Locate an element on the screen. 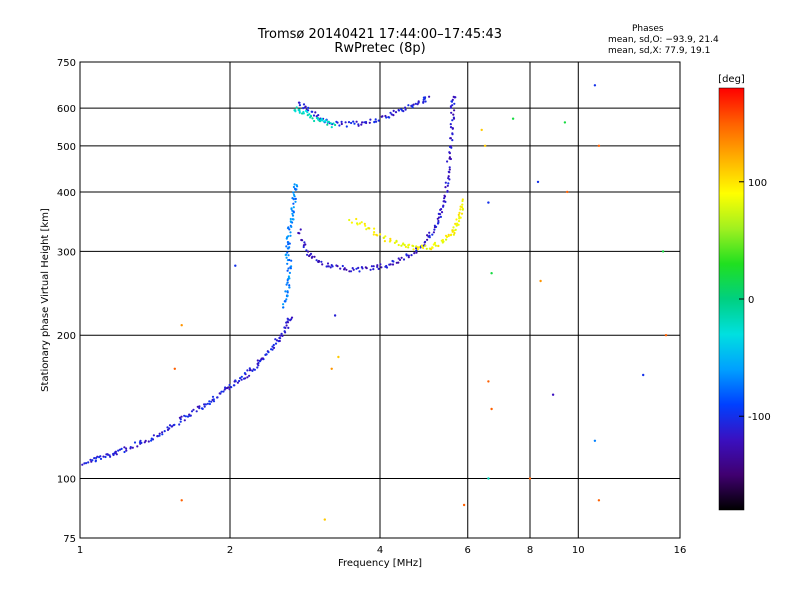  y-axis-ticks: 75 100 200 300 400 500 600 750 is located at coordinates (66, 301).